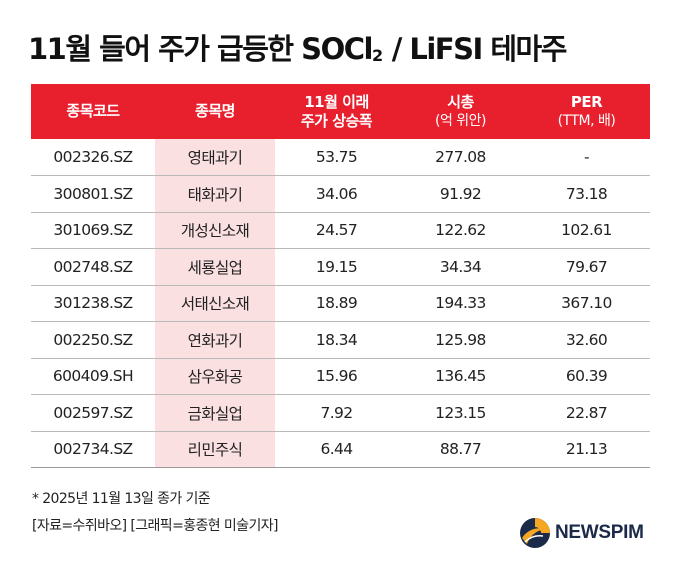  I want to click on cell-rise: 6.44, so click(336, 449).